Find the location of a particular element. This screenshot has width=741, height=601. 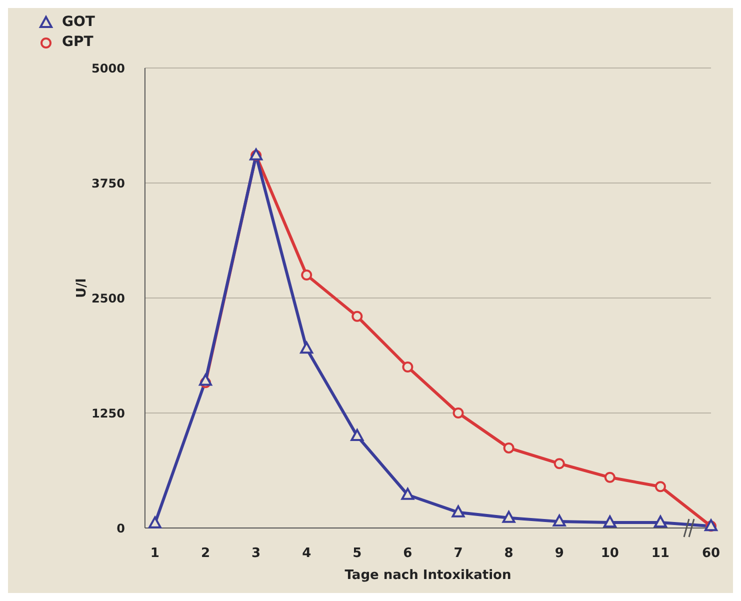

y-axis-title: U/l is located at coordinates (82, 288).